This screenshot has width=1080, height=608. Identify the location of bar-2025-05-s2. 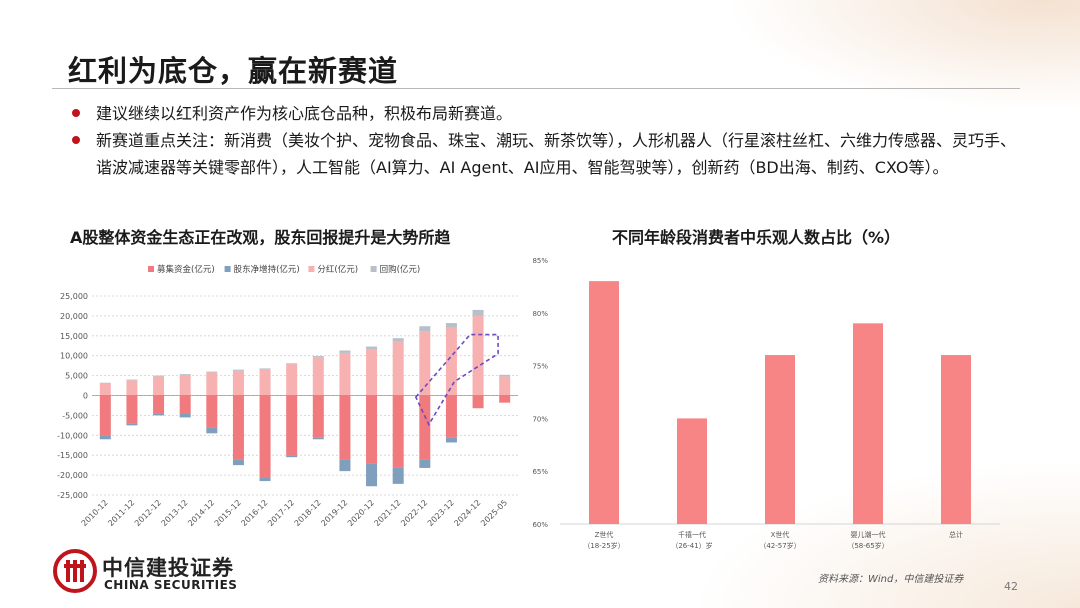
(505, 386).